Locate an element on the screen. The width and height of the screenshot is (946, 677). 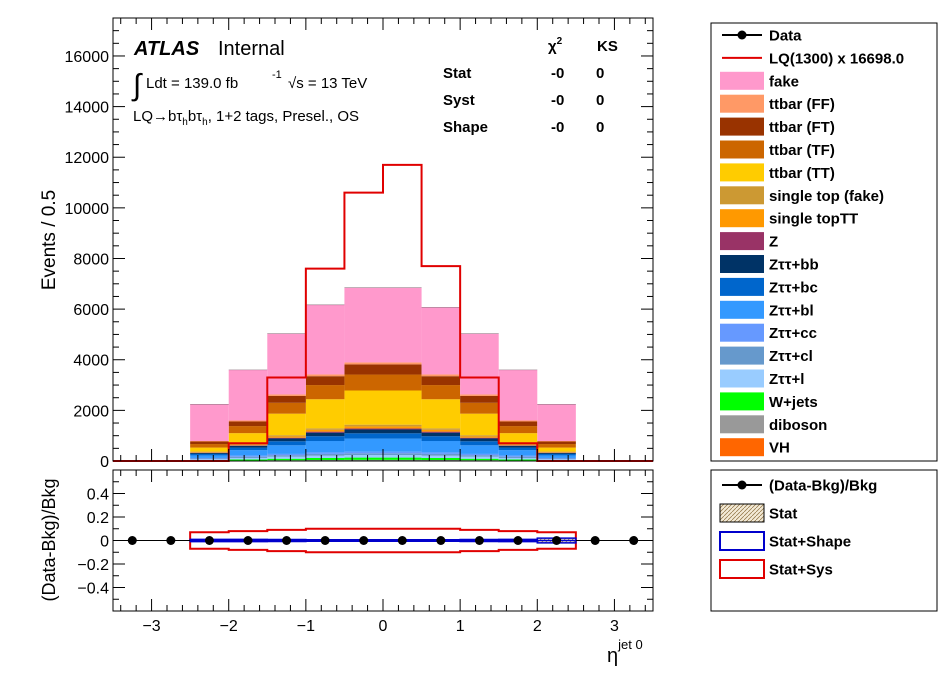
legend-label: Stat+Sys is located at coordinates (801, 570).